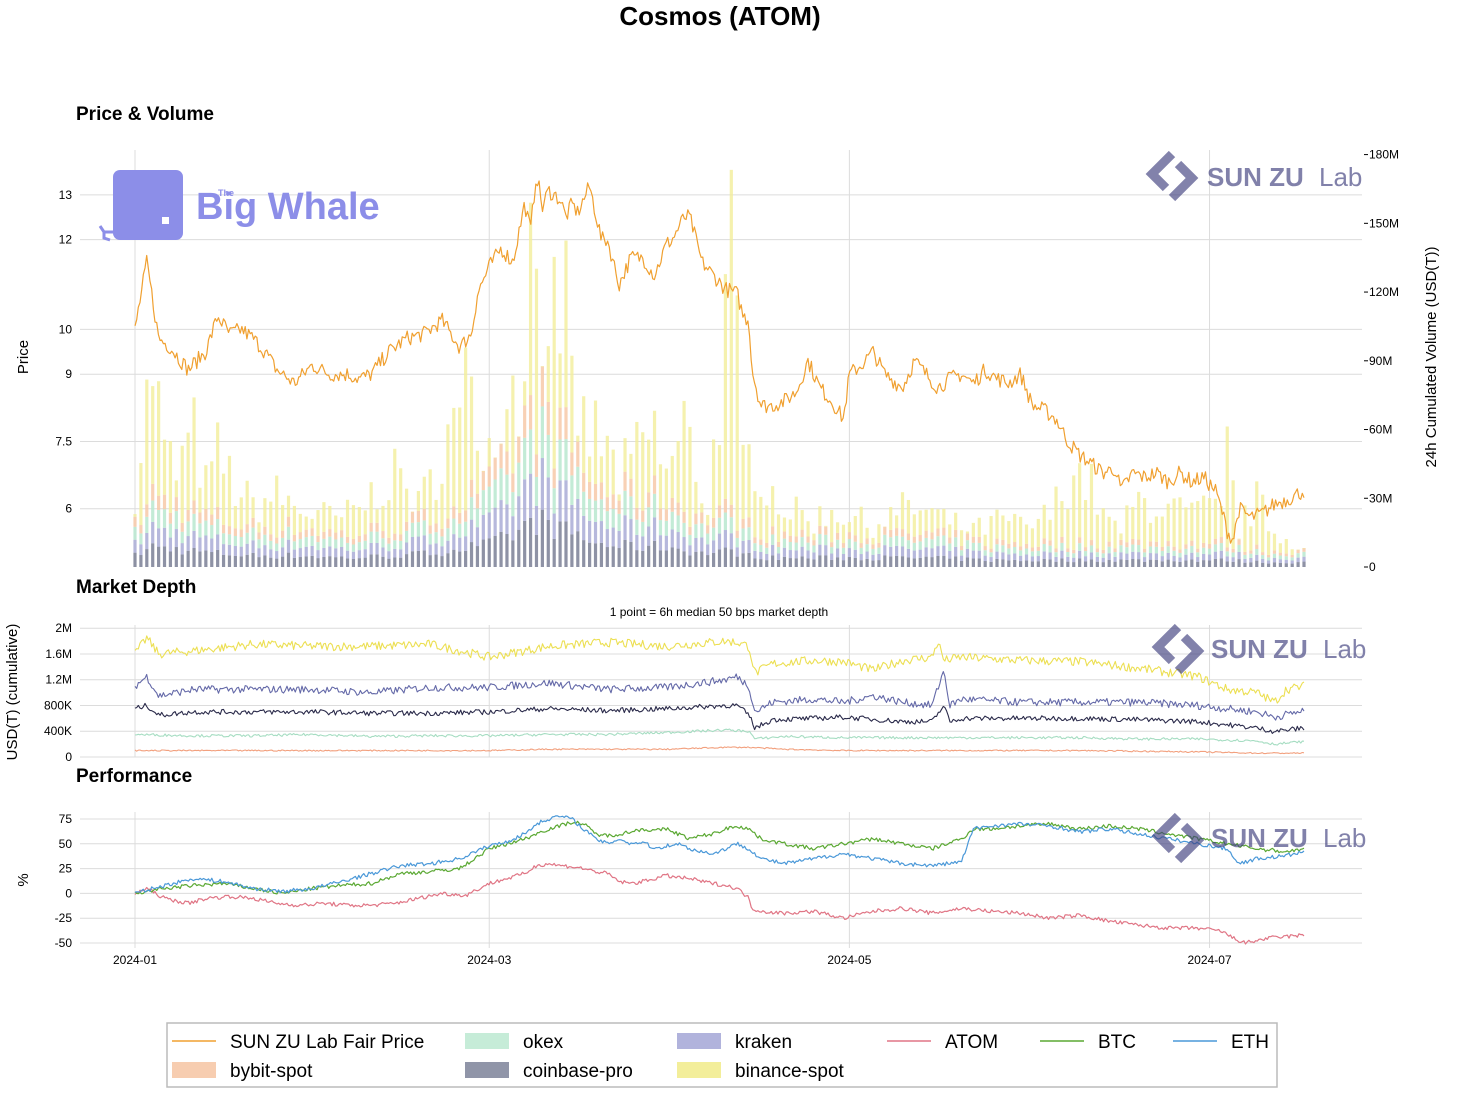  I want to click on depth-tick-label: 0, so click(68, 757).